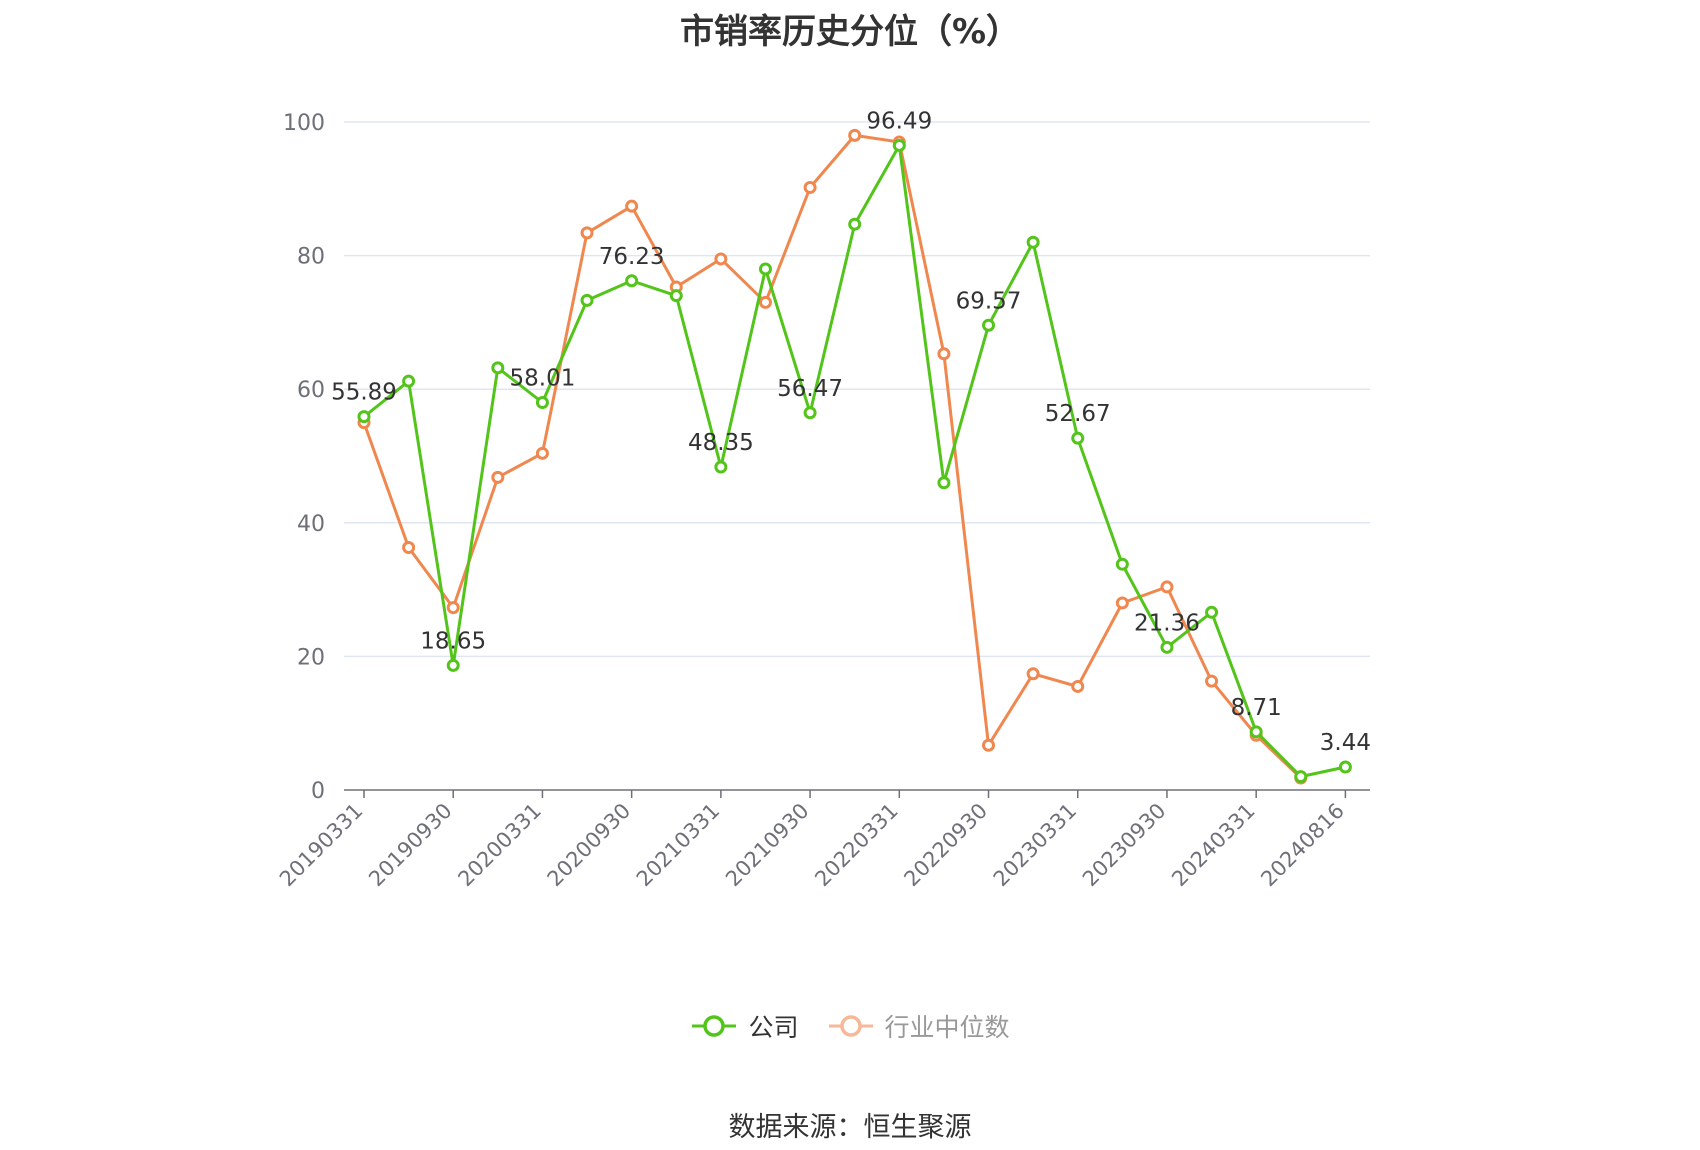  Describe the element at coordinates (850, 32) in the screenshot. I see `chart-title: 市销率历史分位（%）` at that location.